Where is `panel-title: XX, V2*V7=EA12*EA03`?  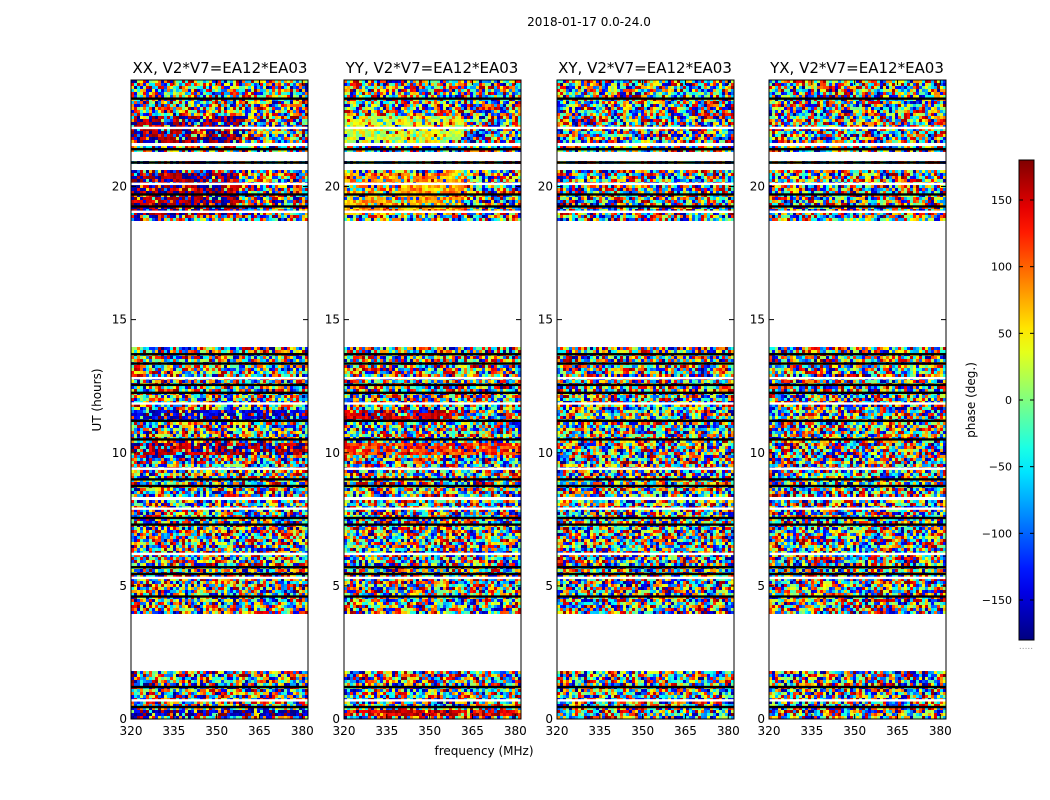
panel-title: XX, V2*V7=EA12*EA03 is located at coordinates (220, 68).